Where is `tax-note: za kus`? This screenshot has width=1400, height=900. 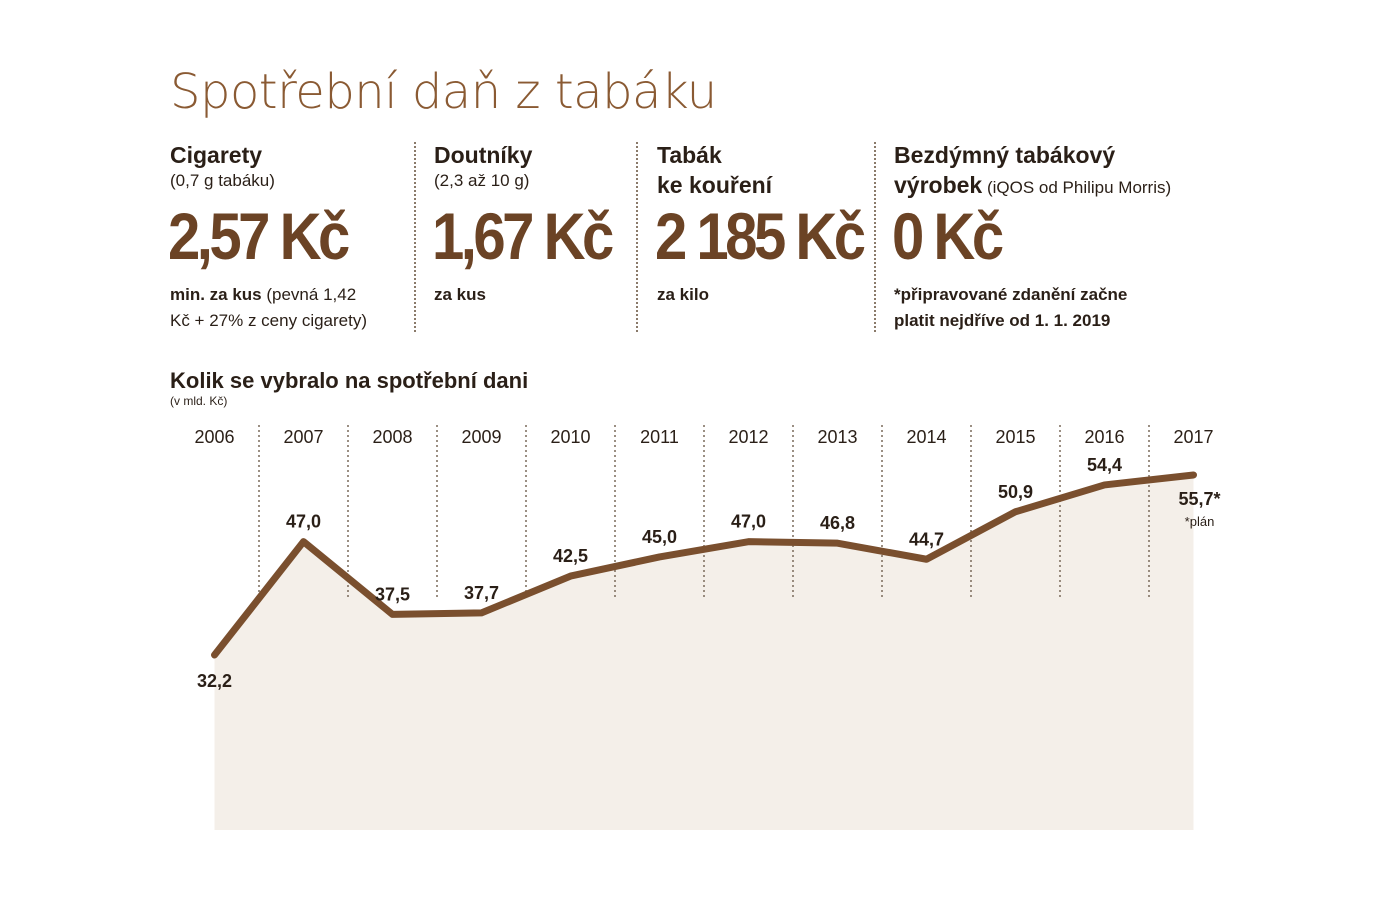
tax-note: za kus is located at coordinates (460, 295).